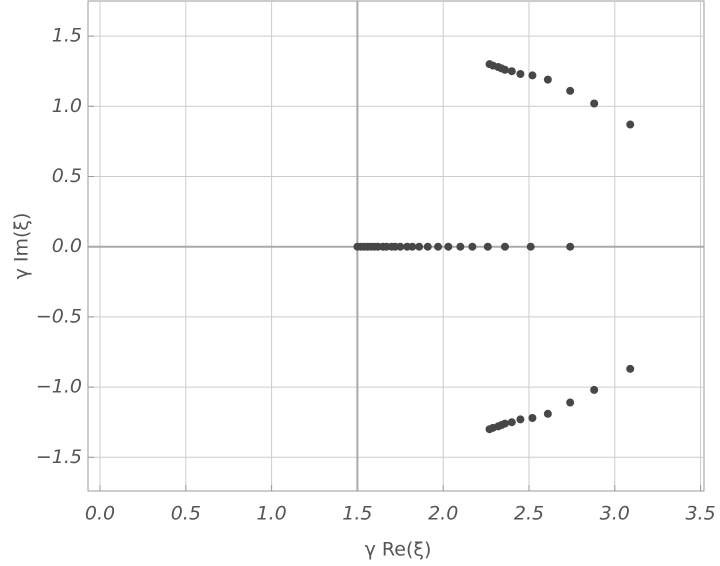 This screenshot has height=566, width=720. What do you see at coordinates (615, 514) in the screenshot?
I see `x-tick-label: 3.0` at bounding box center [615, 514].